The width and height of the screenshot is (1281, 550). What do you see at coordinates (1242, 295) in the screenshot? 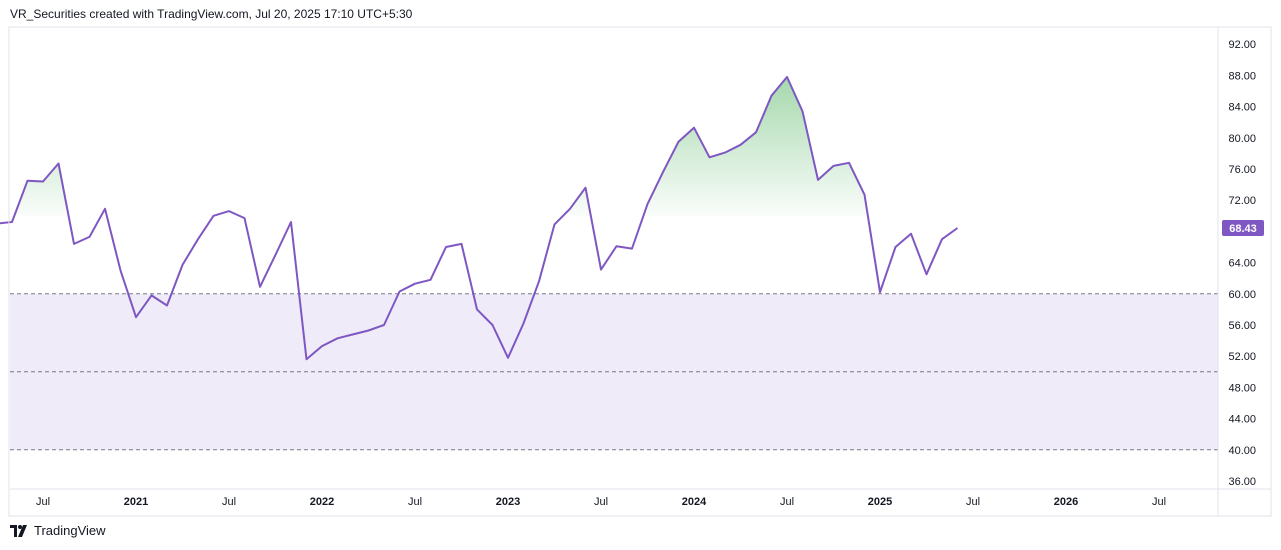
I see `y-tick-label: 60.00` at bounding box center [1242, 295].